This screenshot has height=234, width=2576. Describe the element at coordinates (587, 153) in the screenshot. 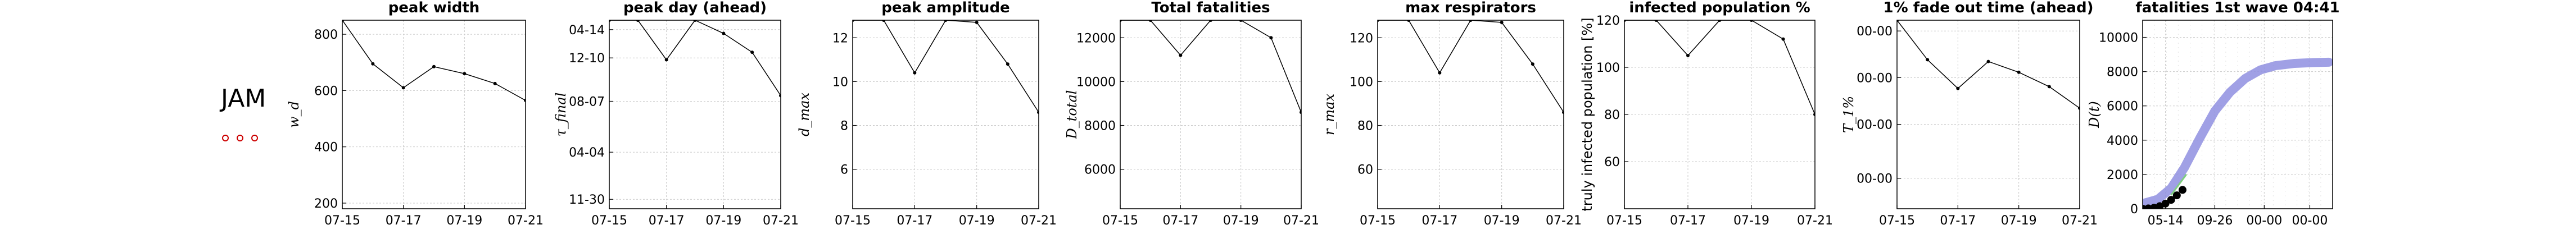

I see `y-tick-label: 04-04` at that location.